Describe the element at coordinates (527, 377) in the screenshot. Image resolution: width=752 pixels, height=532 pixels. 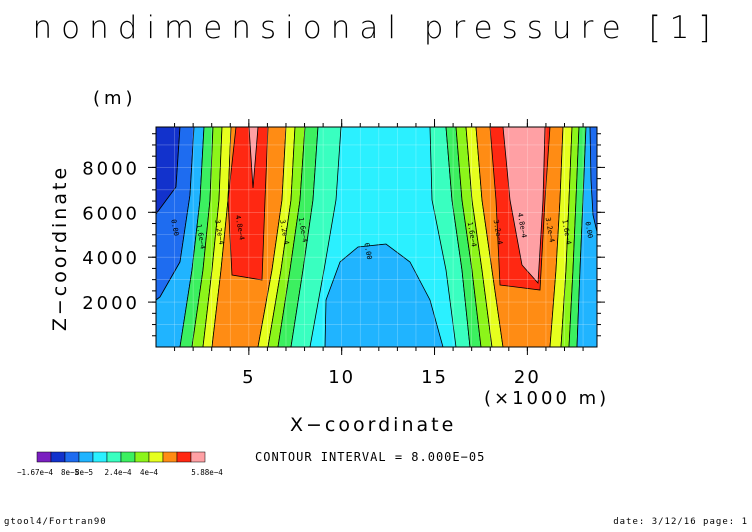
I see `x-tick-label: 20` at that location.